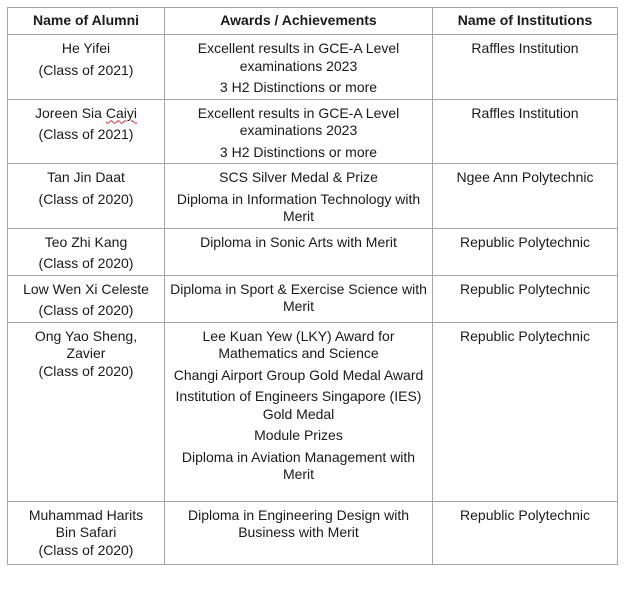  I want to click on award-item: SCS Silver Medal & Prize, so click(298, 177).